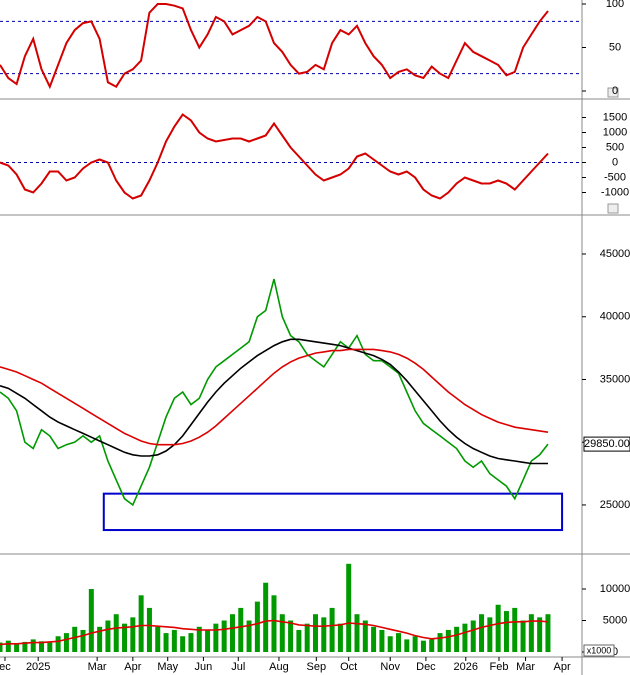 This screenshot has width=630, height=675. What do you see at coordinates (615, 47) in the screenshot?
I see `y-tick-label: 50` at bounding box center [615, 47].